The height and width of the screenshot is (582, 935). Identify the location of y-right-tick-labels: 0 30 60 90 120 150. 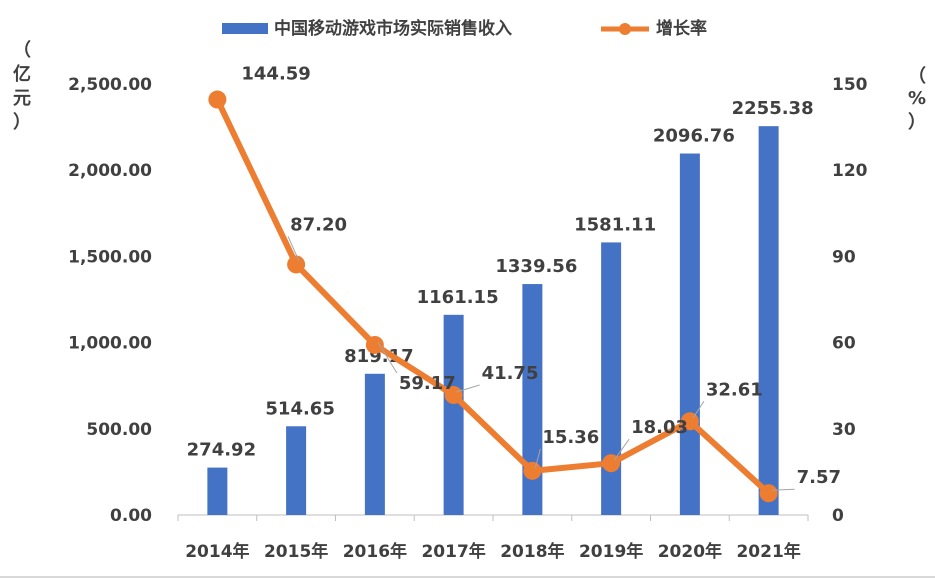
(850, 300).